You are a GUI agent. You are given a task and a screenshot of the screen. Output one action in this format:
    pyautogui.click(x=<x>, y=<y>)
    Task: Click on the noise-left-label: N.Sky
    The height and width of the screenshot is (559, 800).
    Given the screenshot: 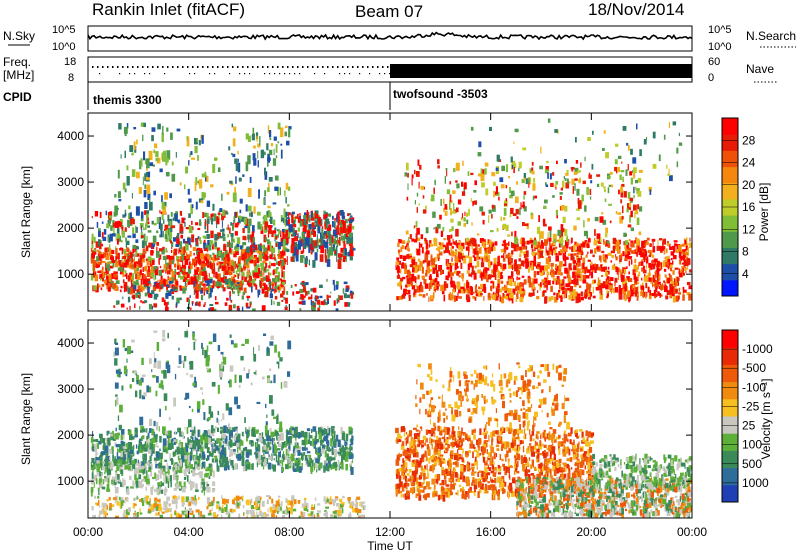 What is the action you would take?
    pyautogui.click(x=19, y=36)
    